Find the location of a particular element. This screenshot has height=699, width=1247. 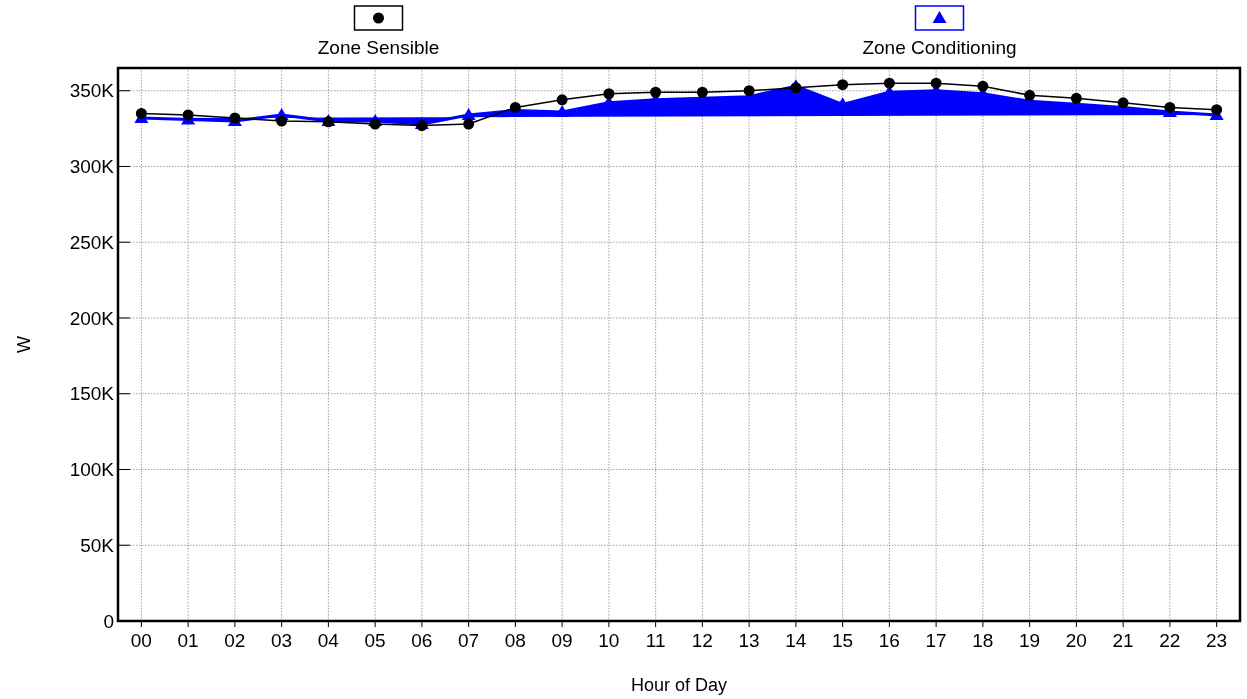

x-tick-label: 02 is located at coordinates (235, 640).